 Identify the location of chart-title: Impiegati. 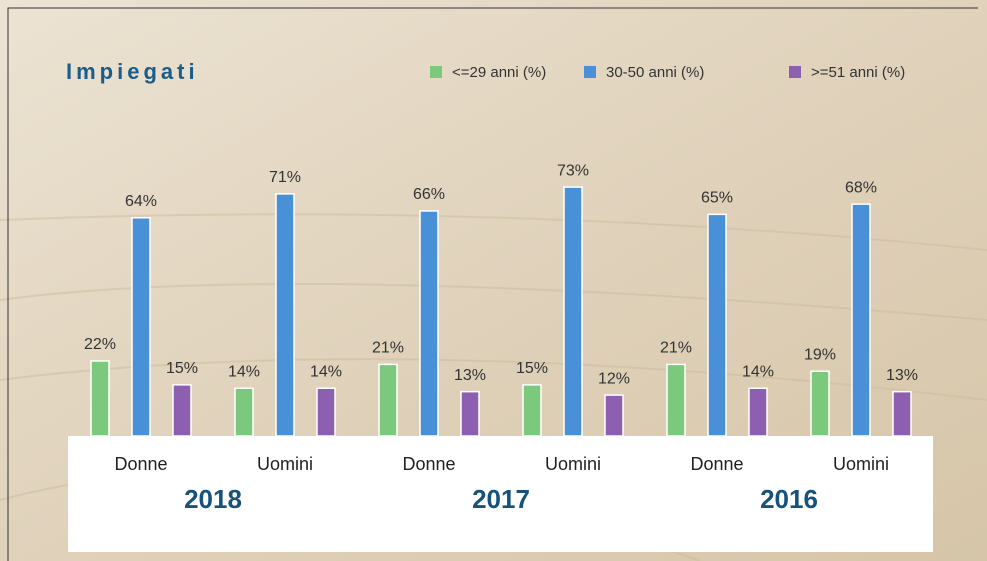
(132, 71).